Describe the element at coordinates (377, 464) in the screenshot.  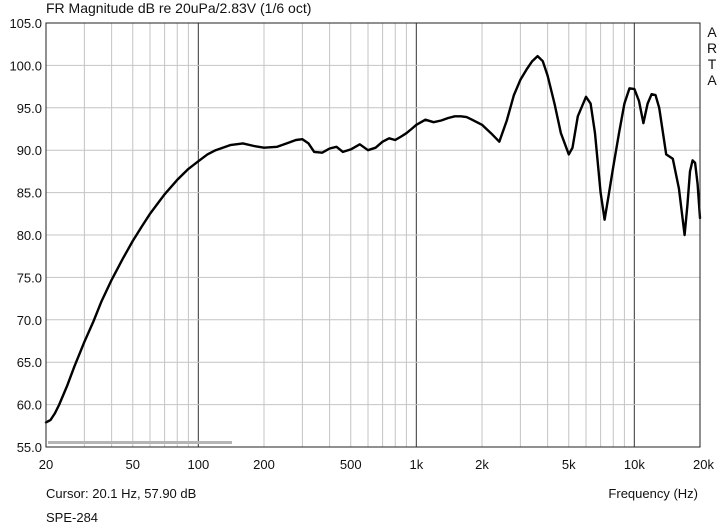
I see `x-tick-labels: 20 50 100 200 500 1k 2k 5k 10k 20k` at that location.